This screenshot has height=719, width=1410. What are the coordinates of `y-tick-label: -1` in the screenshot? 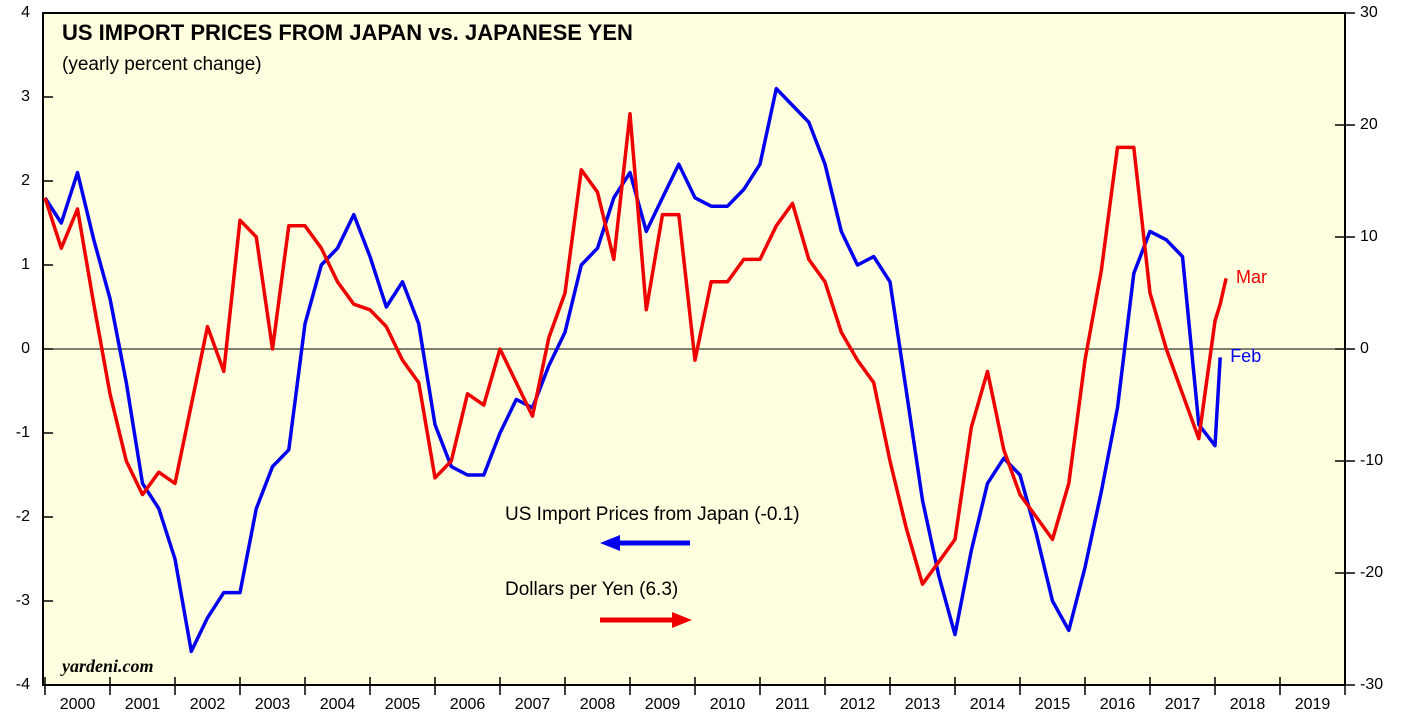 It's located at (23, 432).